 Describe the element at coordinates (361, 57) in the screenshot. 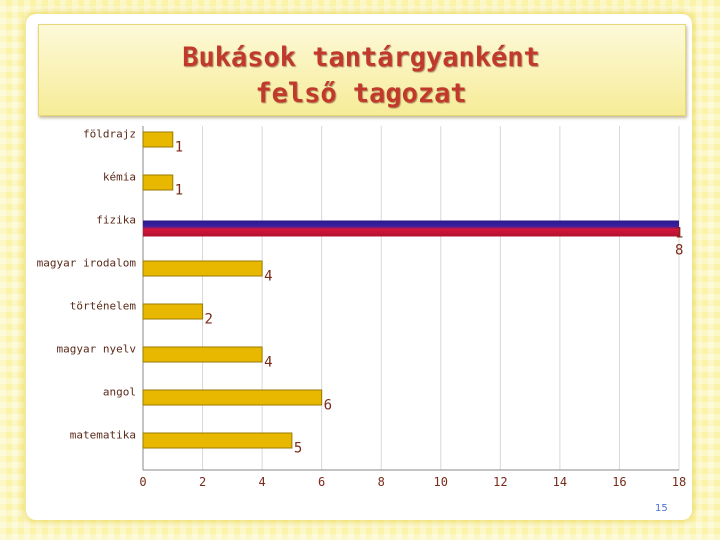

I see `chart-title-line-1: Bukások tantárgyanként` at that location.